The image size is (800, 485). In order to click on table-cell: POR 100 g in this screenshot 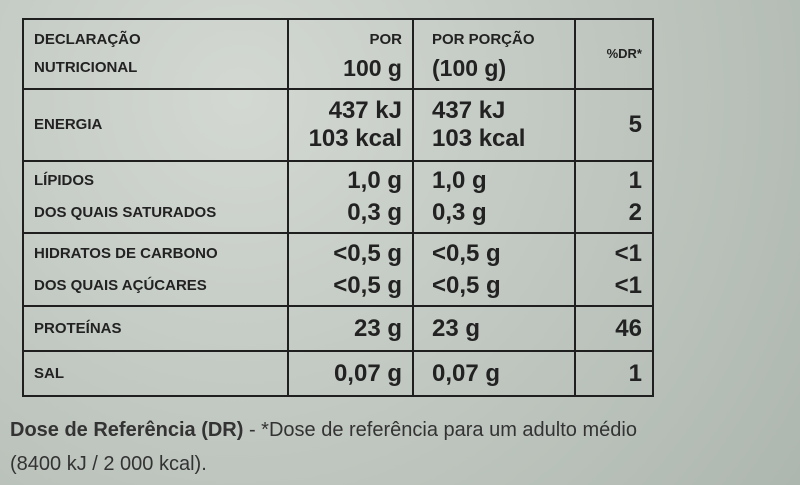, I will do `click(350, 54)`.